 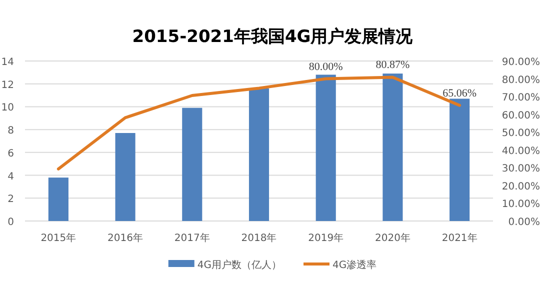 I want to click on y-tick-label: 6, so click(x=11, y=154).